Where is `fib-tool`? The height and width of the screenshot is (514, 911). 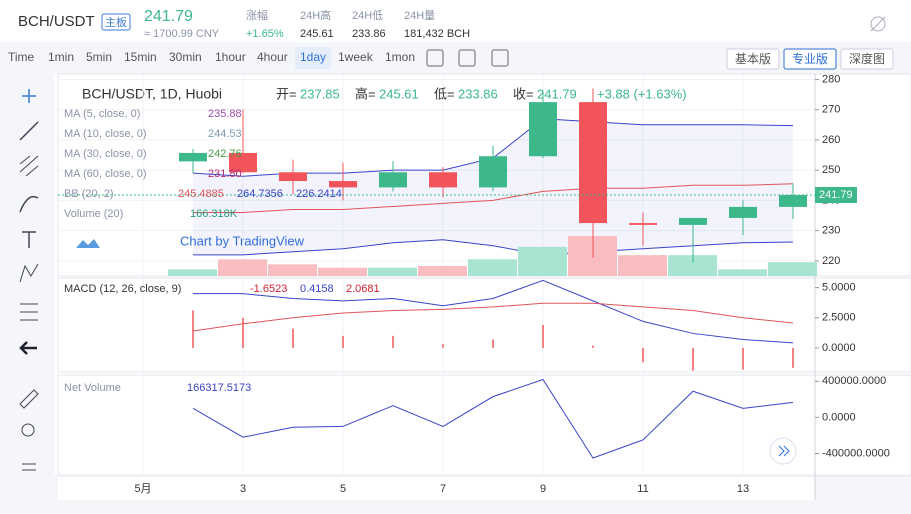
fib-tool is located at coordinates (29, 166).